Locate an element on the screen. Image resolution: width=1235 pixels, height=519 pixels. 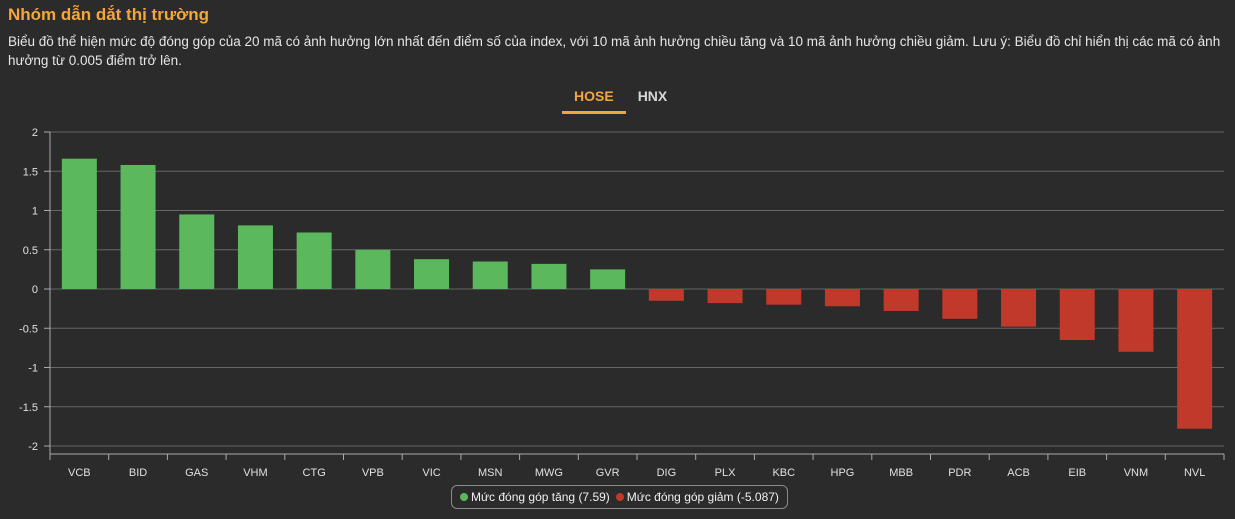
x-tick-label: MWG is located at coordinates (549, 473).